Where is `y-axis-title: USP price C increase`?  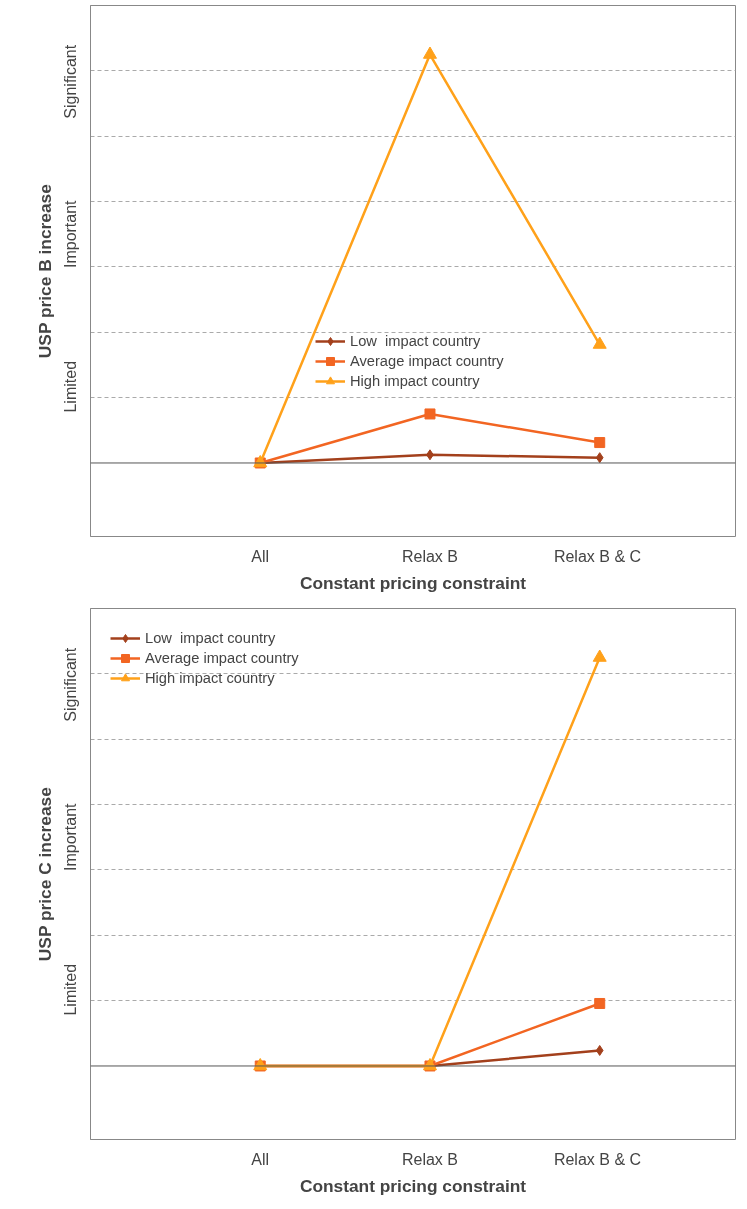
y-axis-title: USP price C increase is located at coordinates (44, 874).